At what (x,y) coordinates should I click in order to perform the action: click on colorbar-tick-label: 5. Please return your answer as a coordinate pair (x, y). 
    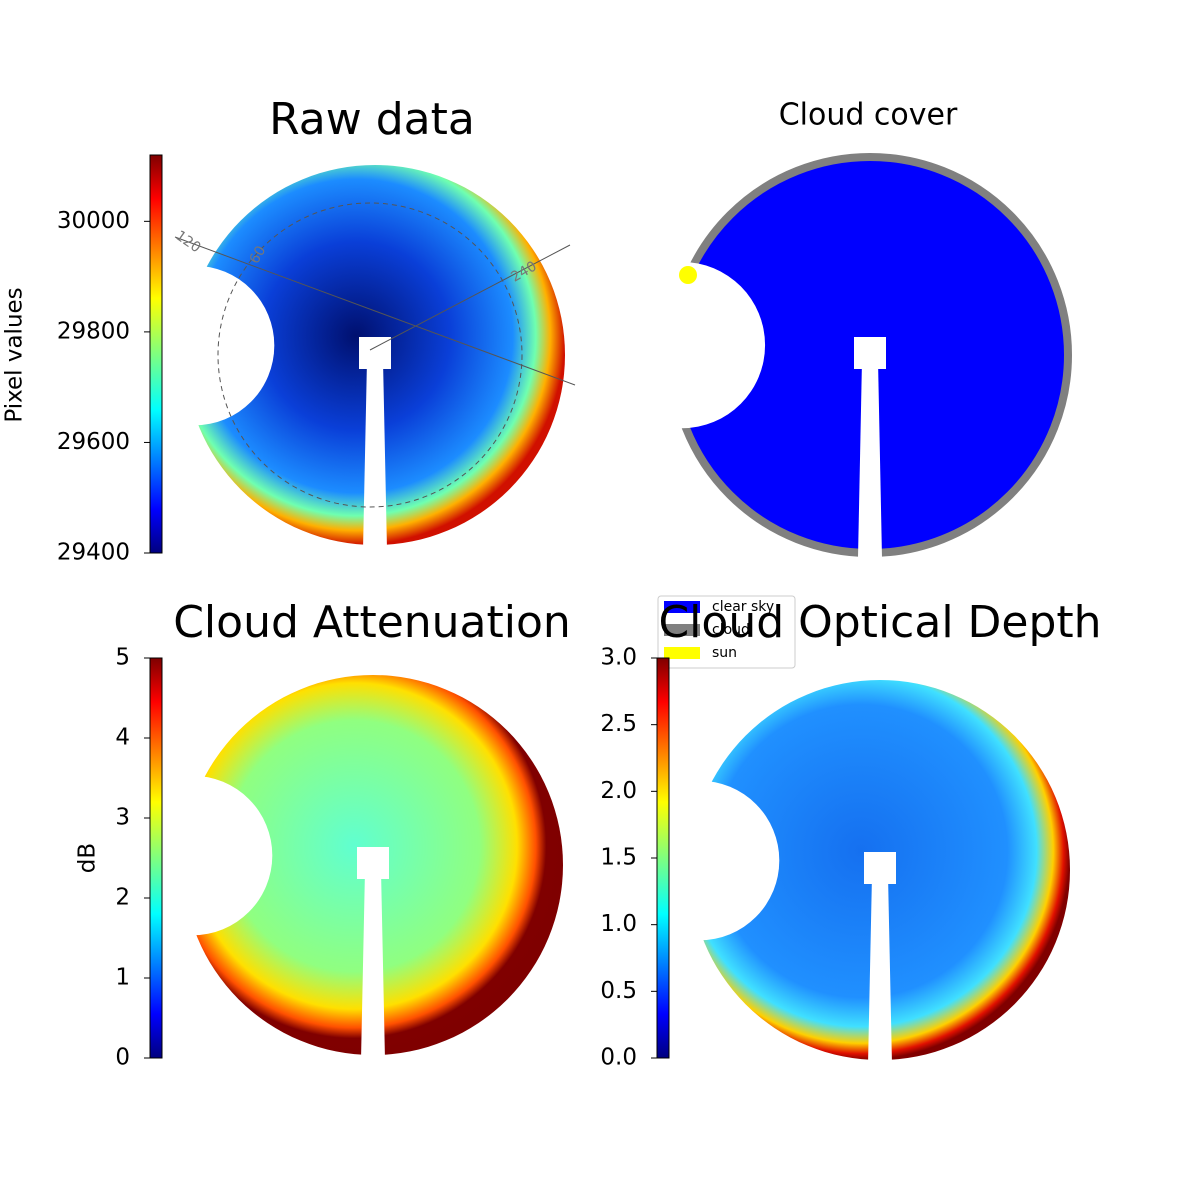
    Looking at the image, I should click on (122, 658).